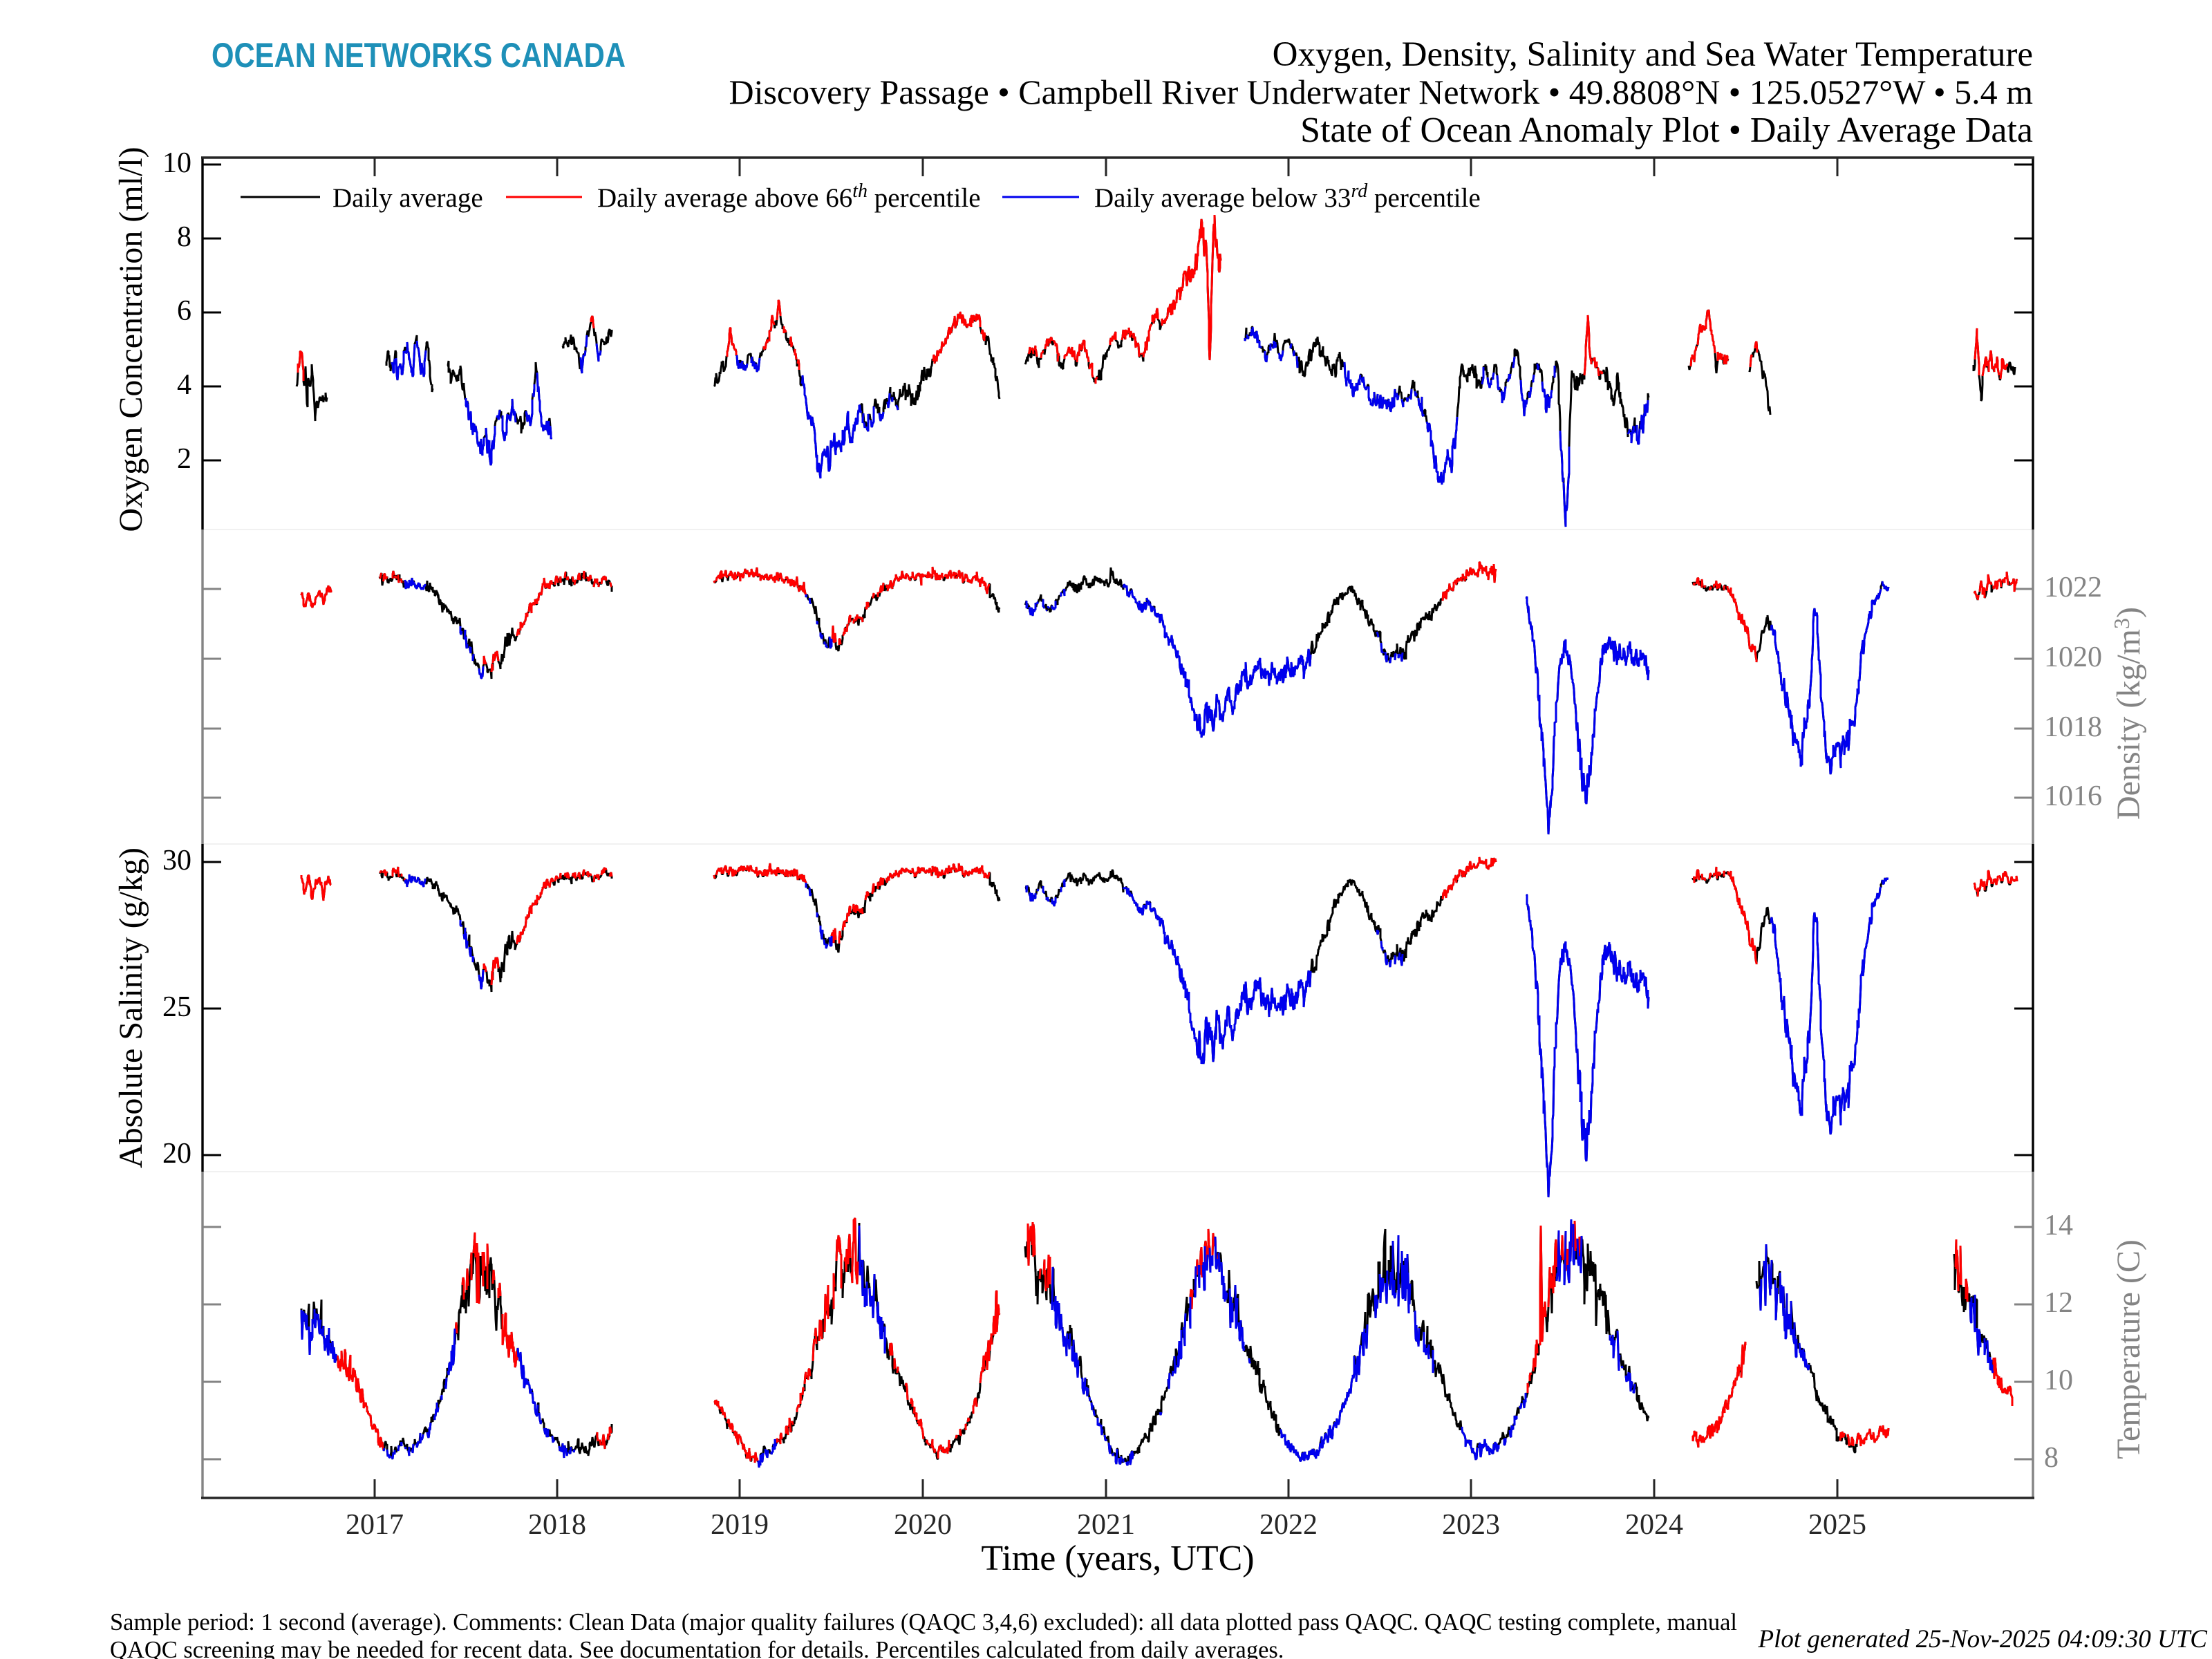 Image resolution: width=2212 pixels, height=1659 pixels. What do you see at coordinates (176, 1154) in the screenshot?
I see `svg-text: 20` at bounding box center [176, 1154].